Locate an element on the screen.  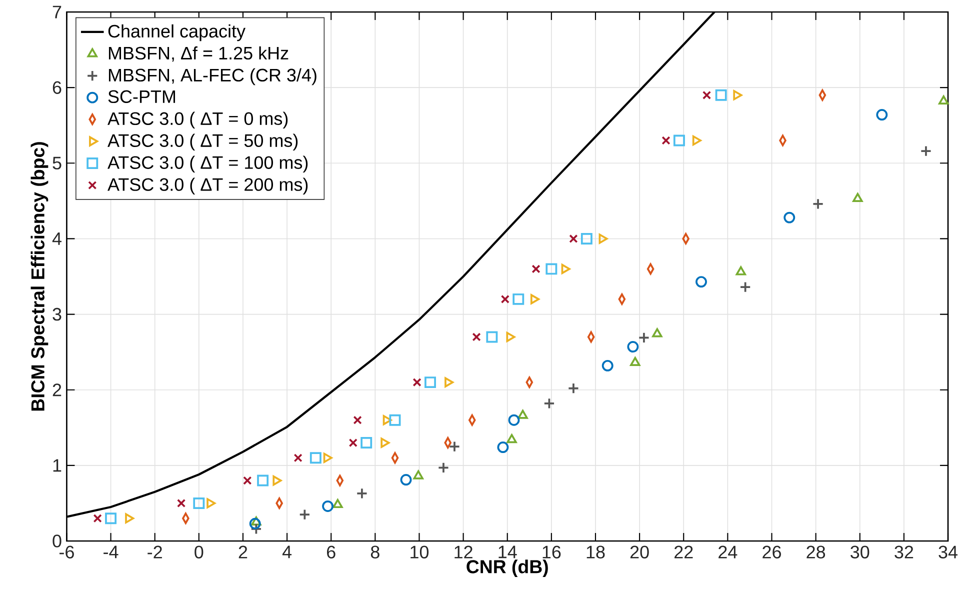
y-tick-label: 7 is located at coordinates (57, 12).